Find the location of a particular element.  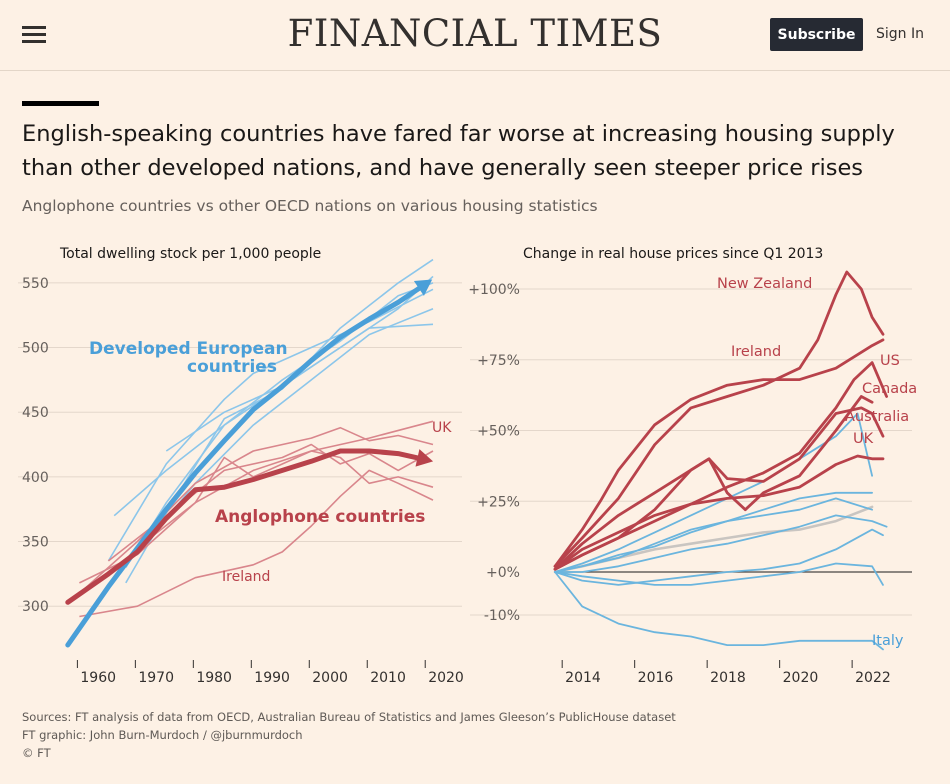

right-line-anglophone-uk is located at coordinates (719, 512).